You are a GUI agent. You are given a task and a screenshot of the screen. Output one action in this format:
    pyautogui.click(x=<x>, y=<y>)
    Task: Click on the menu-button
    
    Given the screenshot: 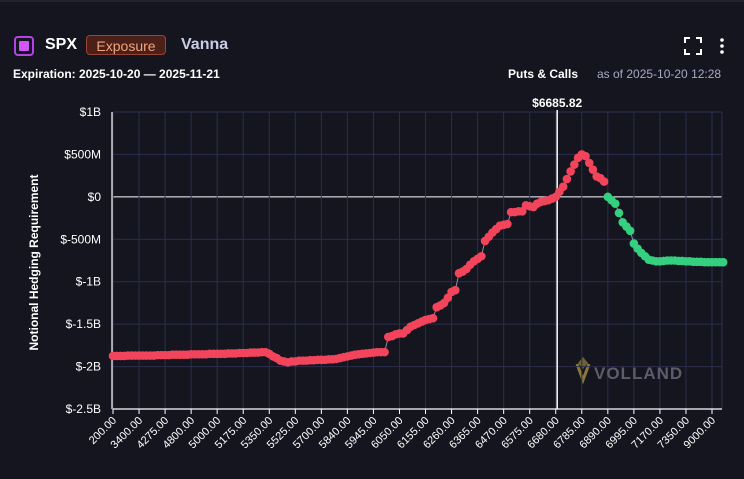 What is the action you would take?
    pyautogui.click(x=722, y=46)
    